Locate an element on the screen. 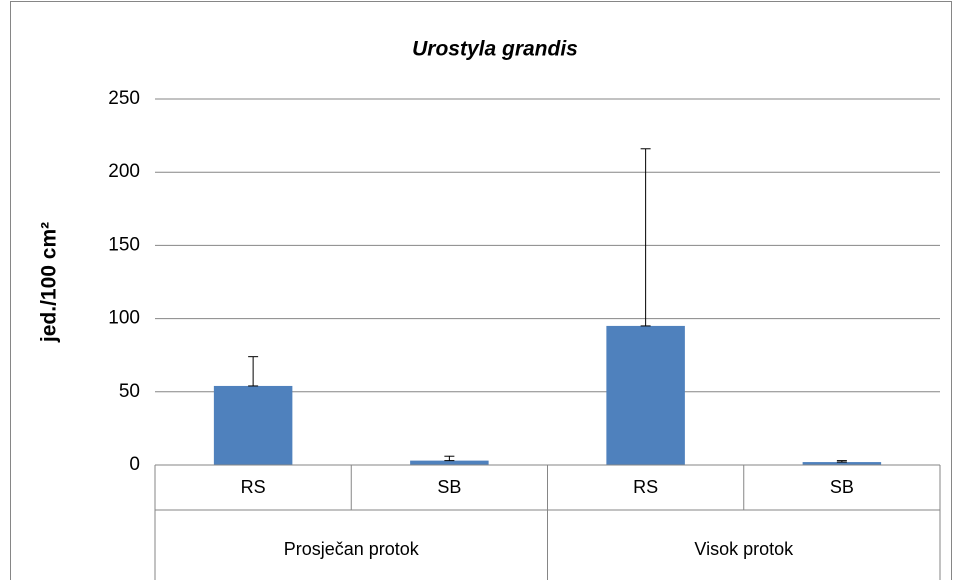 This screenshot has height=580, width=961. y-axis-label: jed./100 cm² is located at coordinates (49, 282).